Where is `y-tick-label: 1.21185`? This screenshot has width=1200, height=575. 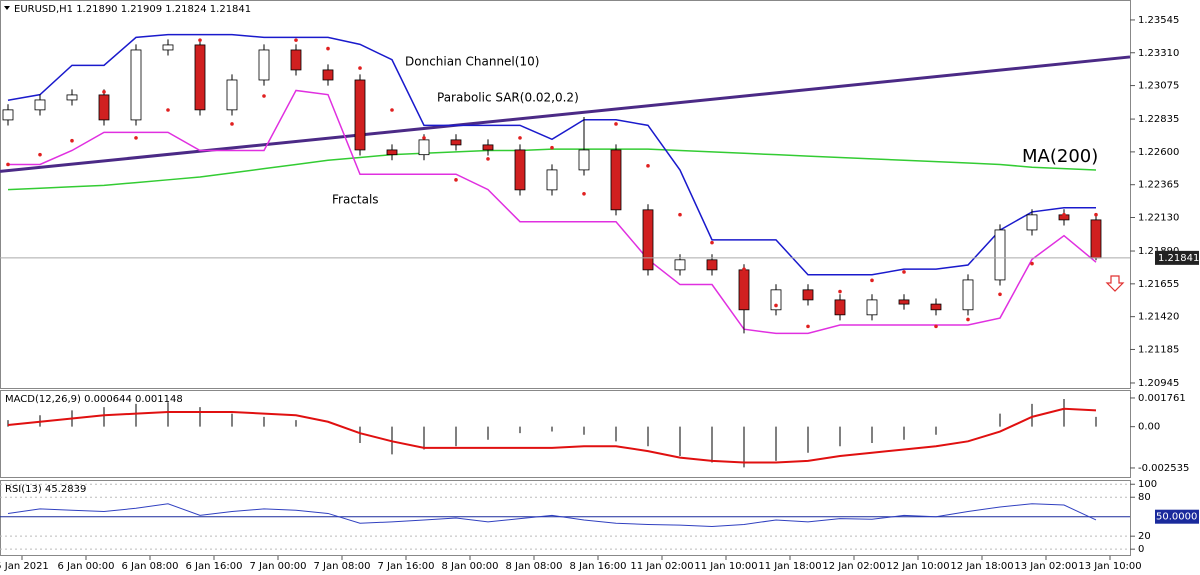 y-tick-label: 1.21185 is located at coordinates (1158, 349).